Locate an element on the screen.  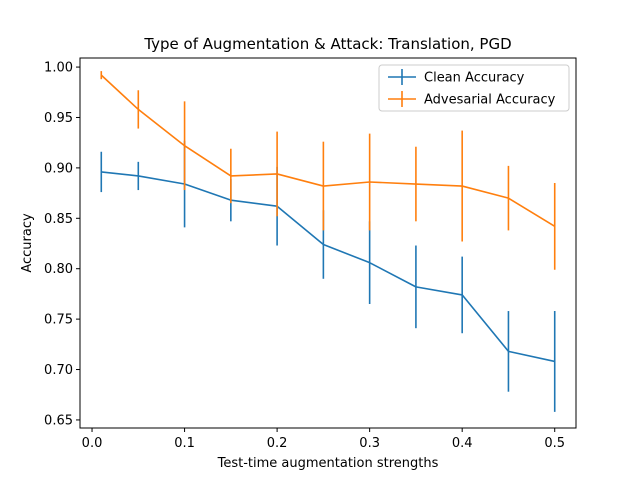
x-tick-label: 0.4 is located at coordinates (462, 443).